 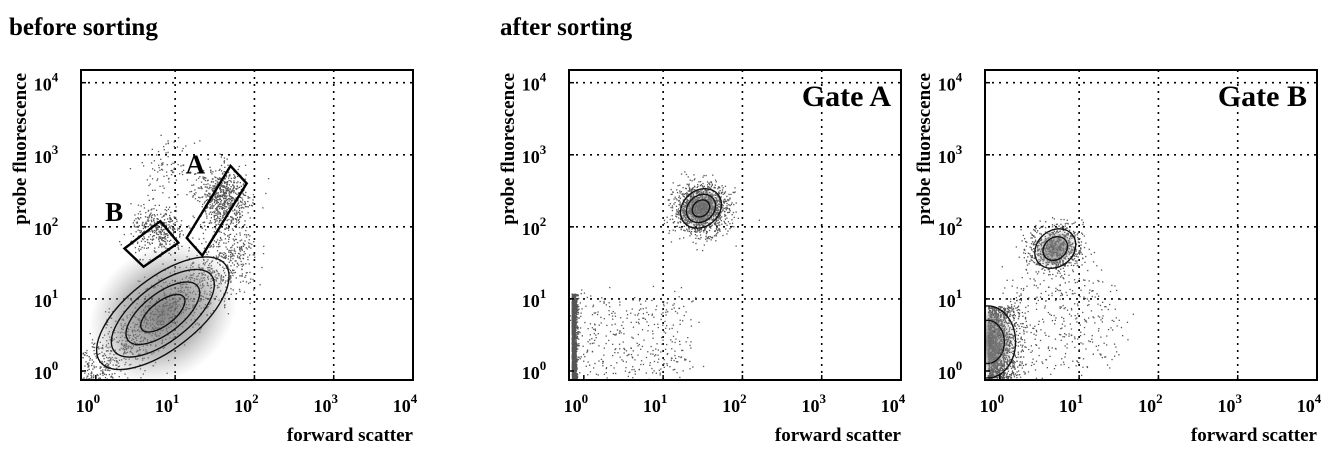 I want to click on gate-label-B: B, so click(x=114, y=212).